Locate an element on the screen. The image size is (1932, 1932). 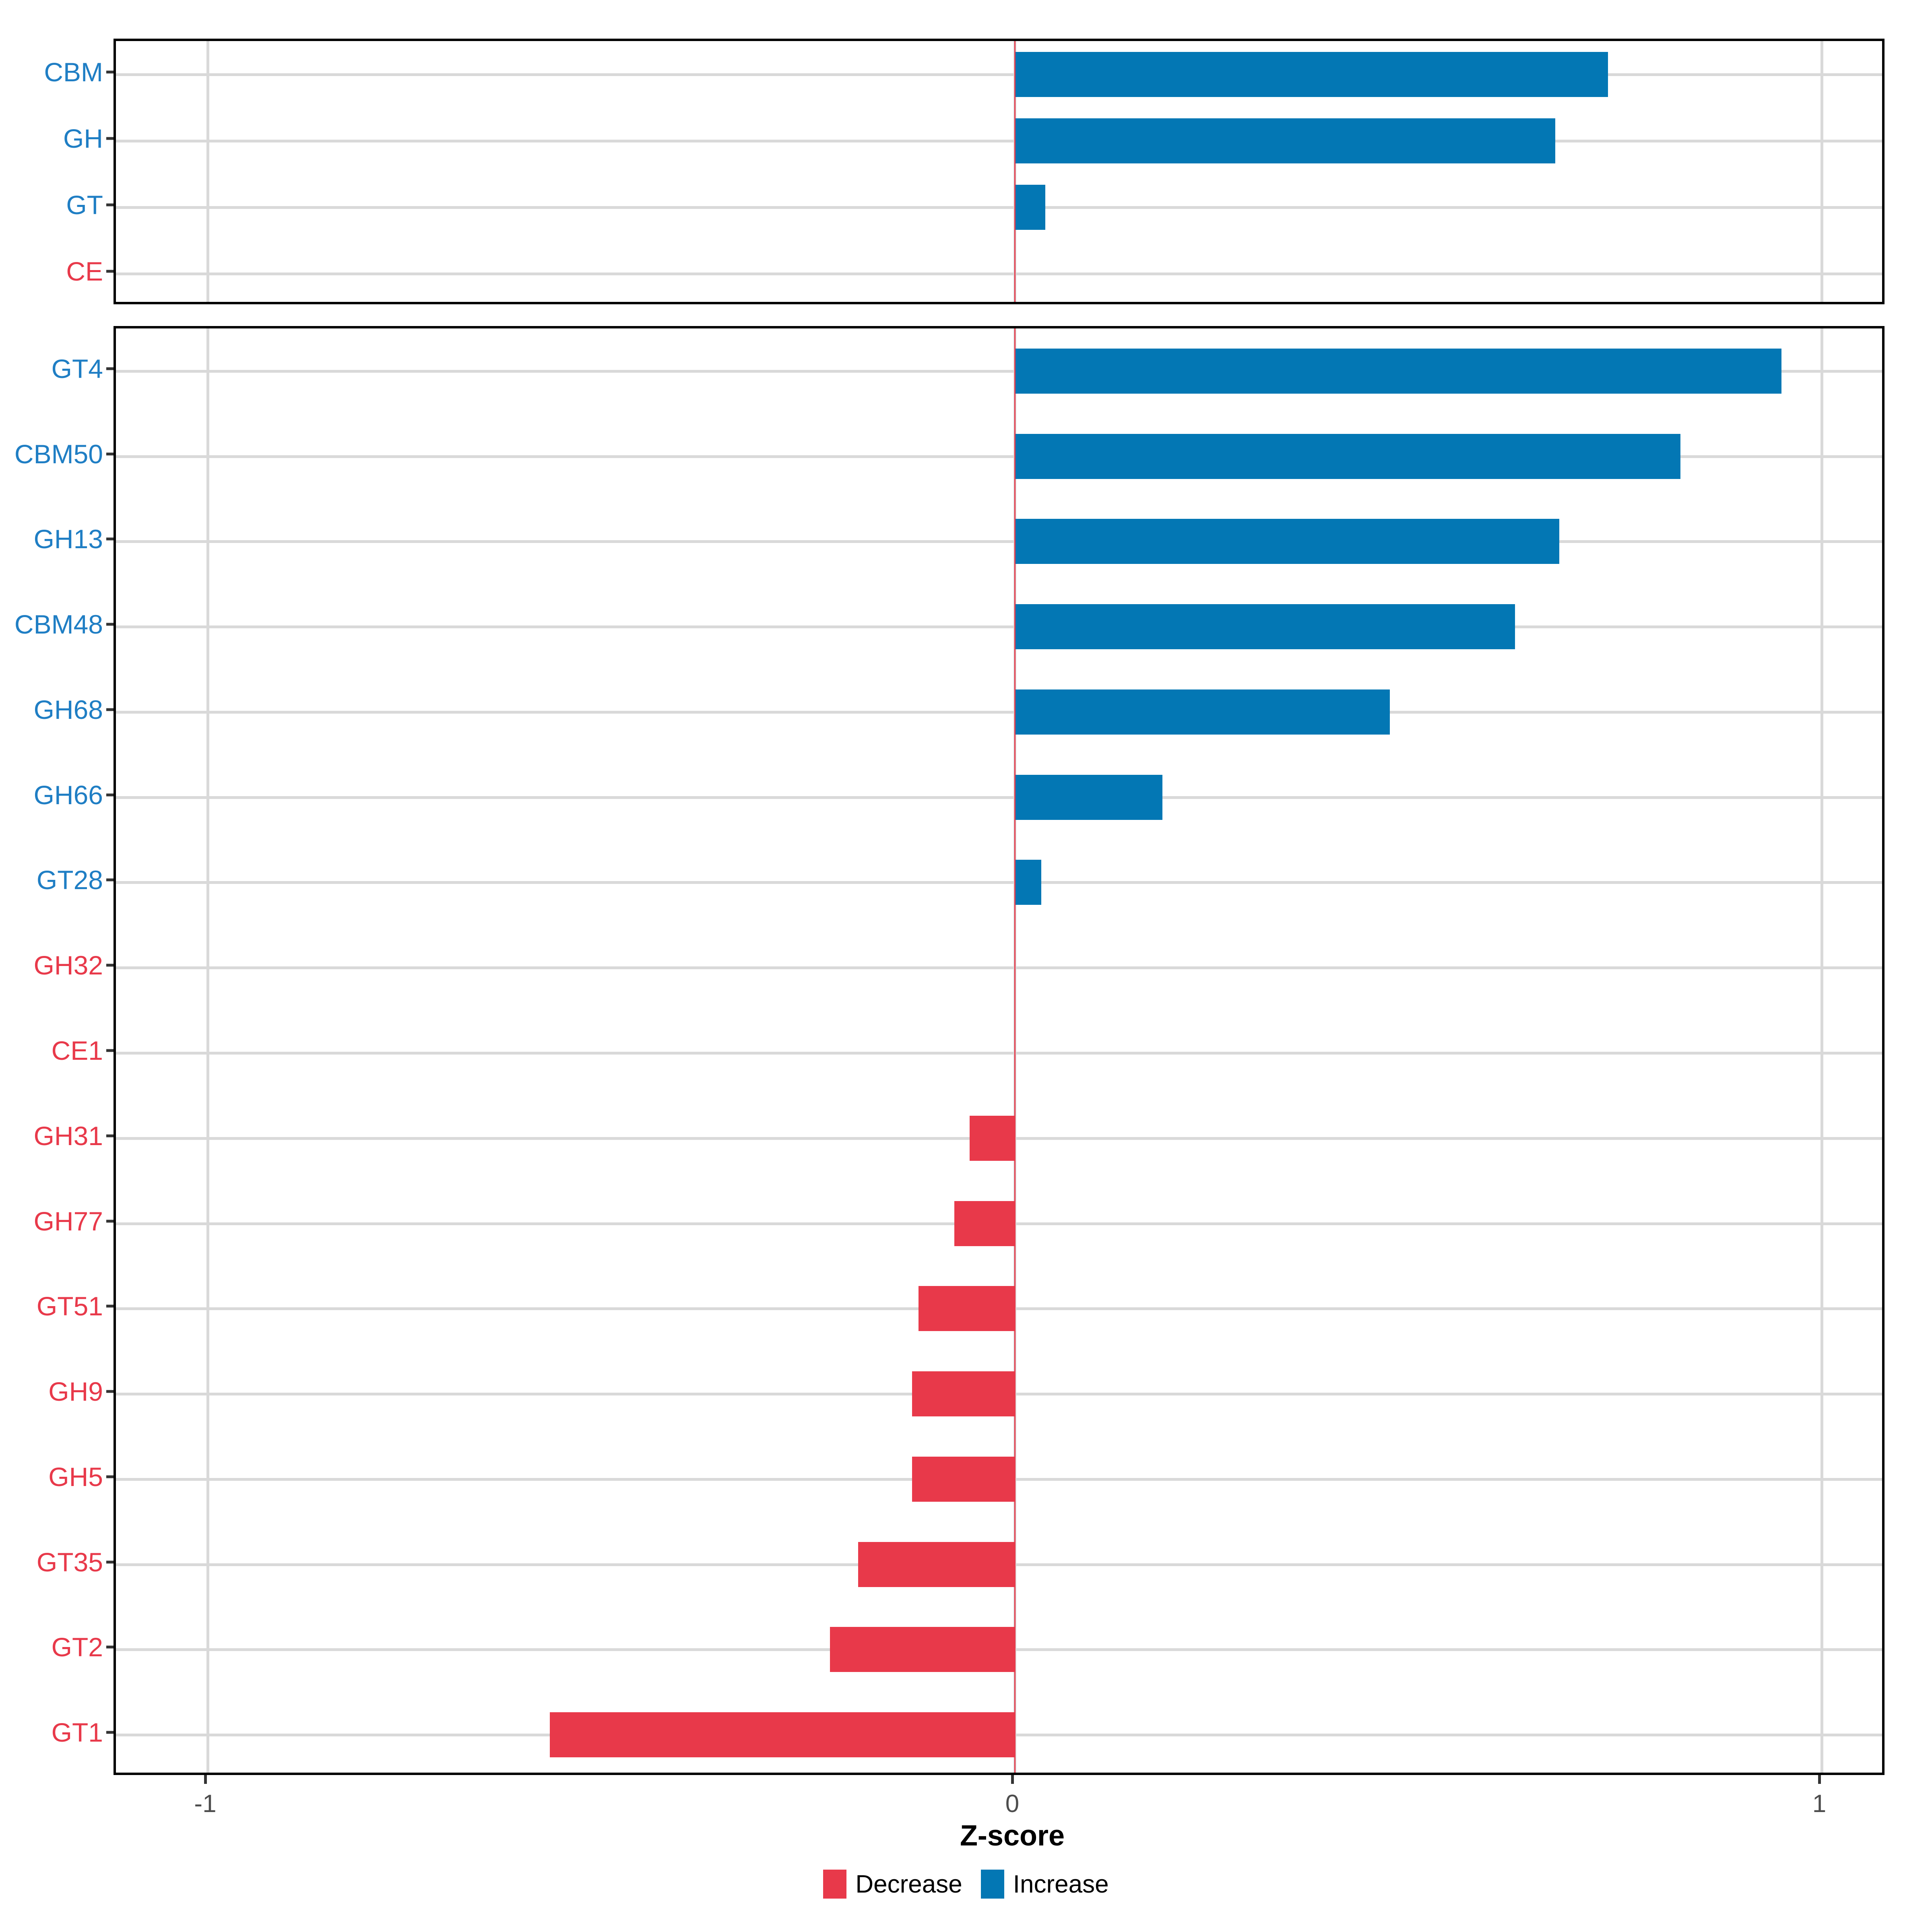
bar-cbm is located at coordinates (1311, 74).